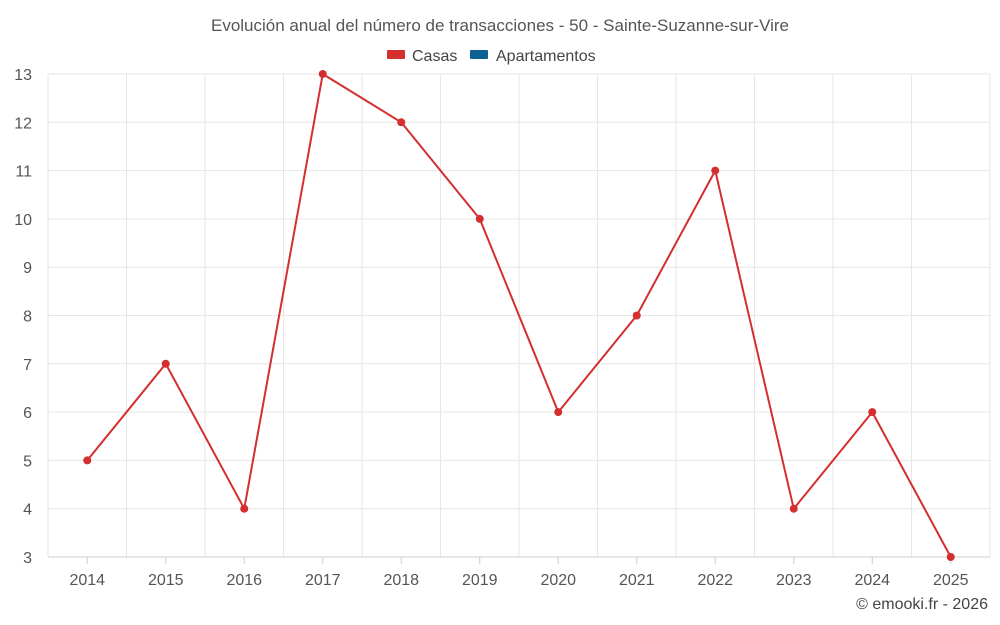 This screenshot has width=1000, height=625. Describe the element at coordinates (87, 580) in the screenshot. I see `x-tick-label-2014: 2014` at that location.